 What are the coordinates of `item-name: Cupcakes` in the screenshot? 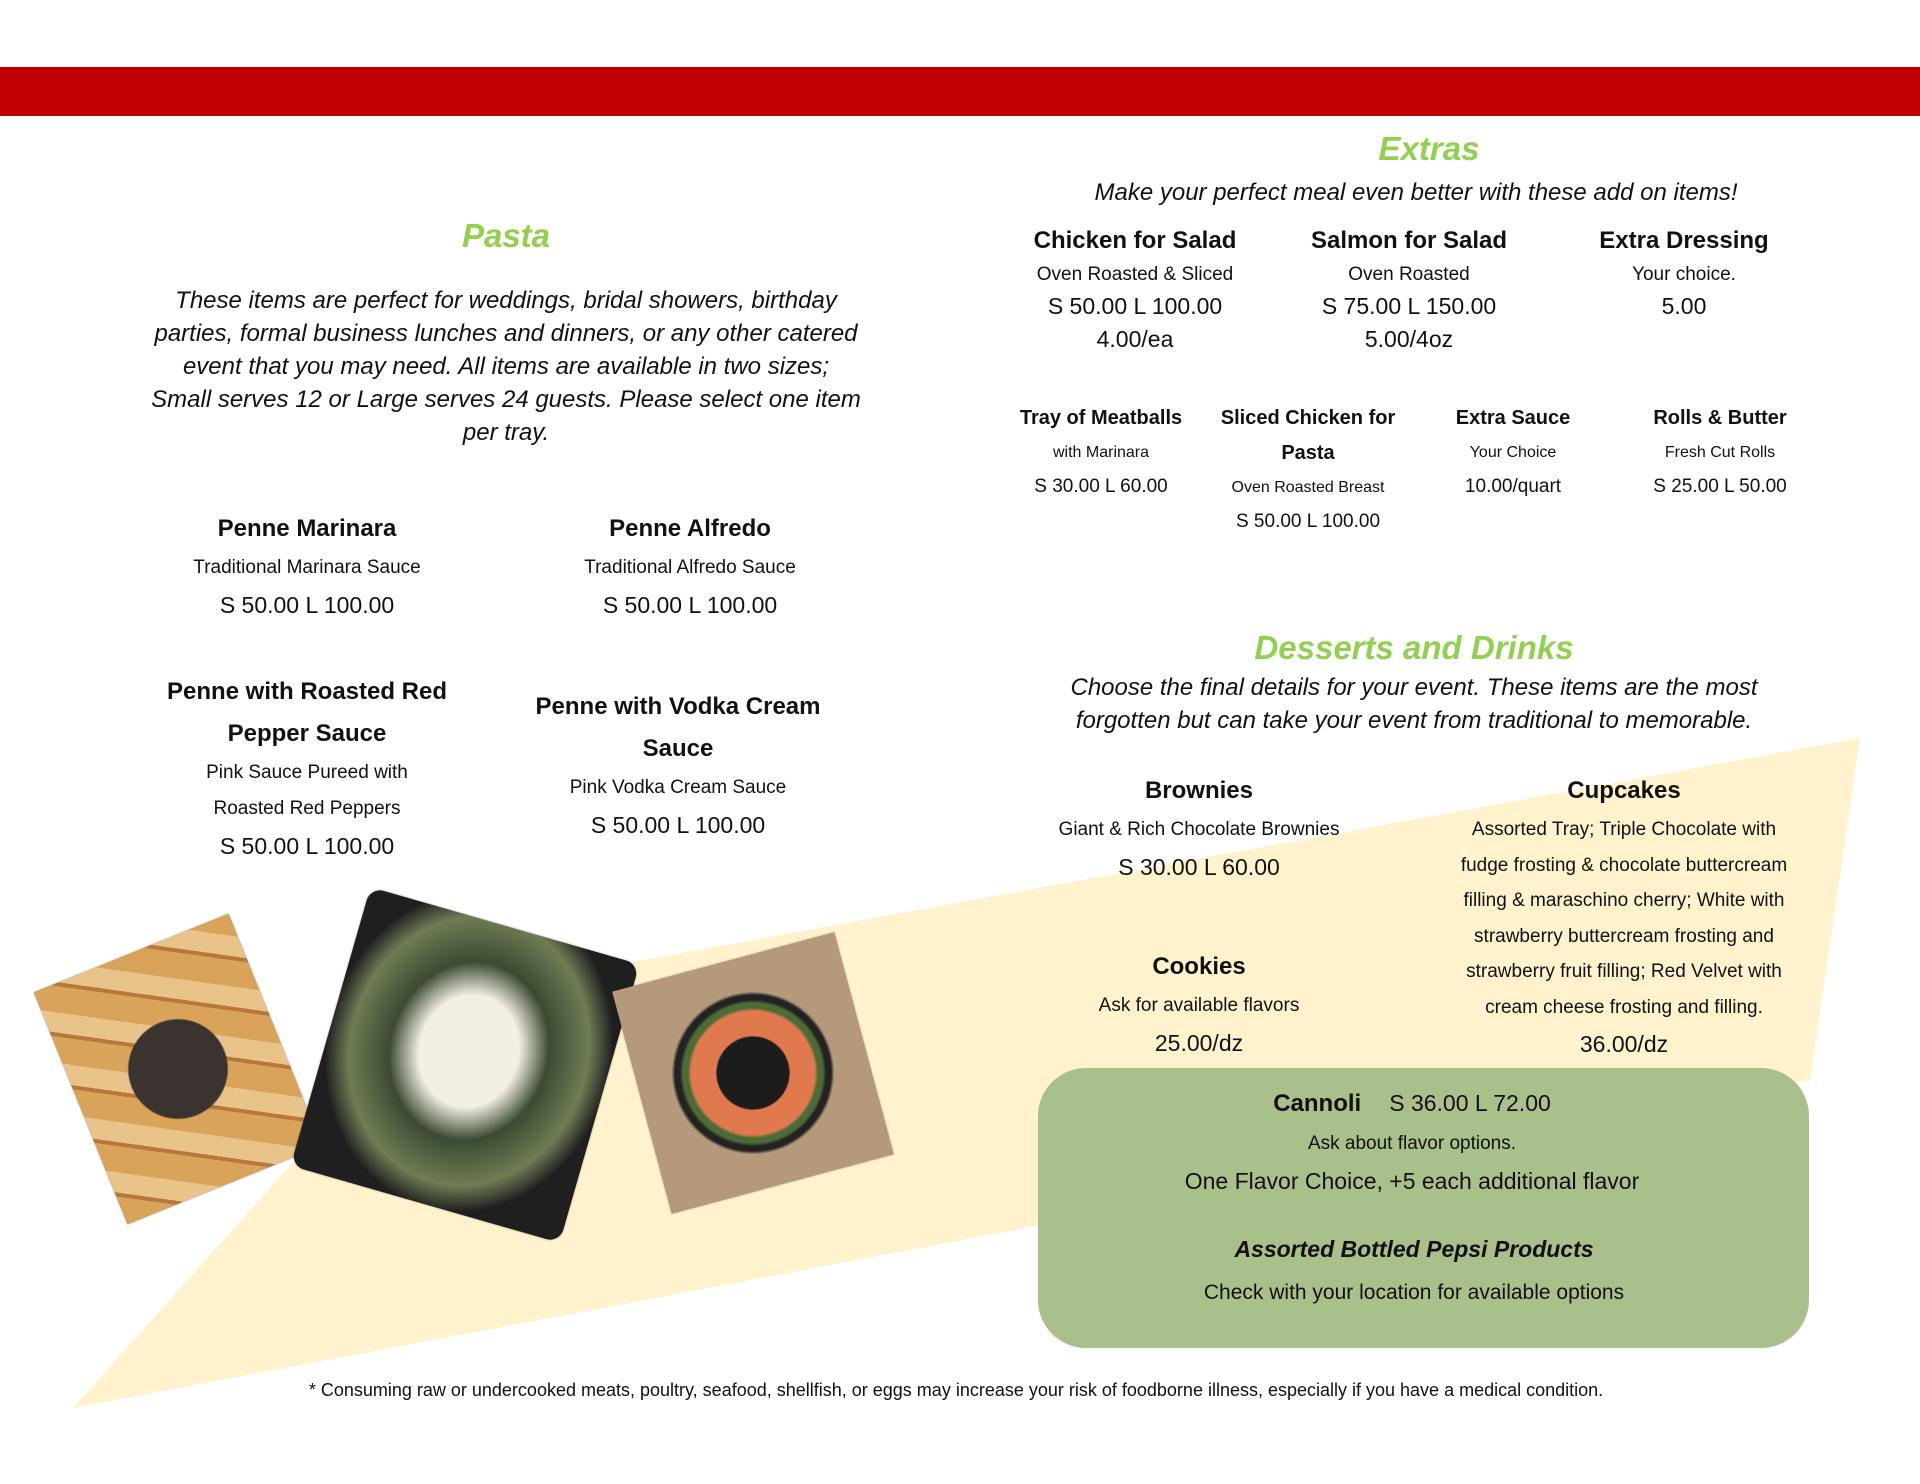 It's located at (1624, 790).